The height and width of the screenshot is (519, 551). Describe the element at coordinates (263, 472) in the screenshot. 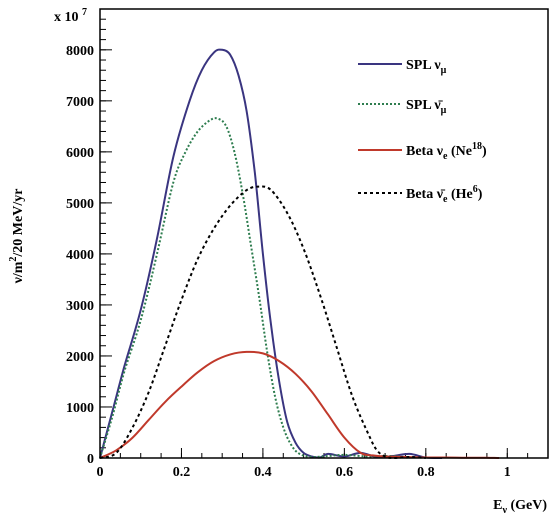

I see `x-tick-label: 0.4` at that location.